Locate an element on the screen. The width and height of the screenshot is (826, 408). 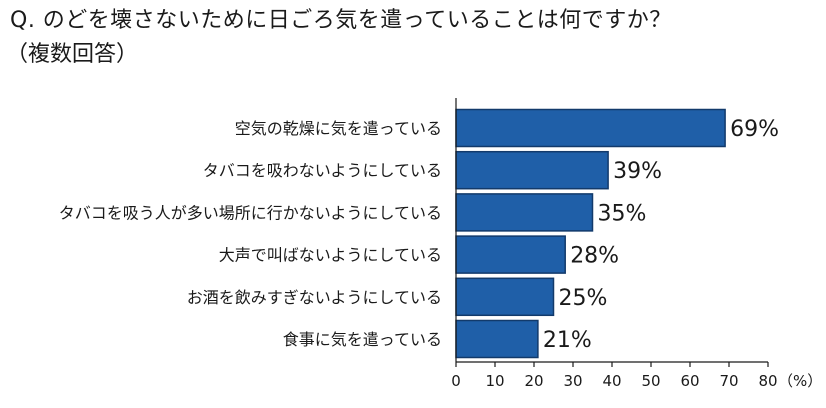
value-label: 39% is located at coordinates (637, 171).